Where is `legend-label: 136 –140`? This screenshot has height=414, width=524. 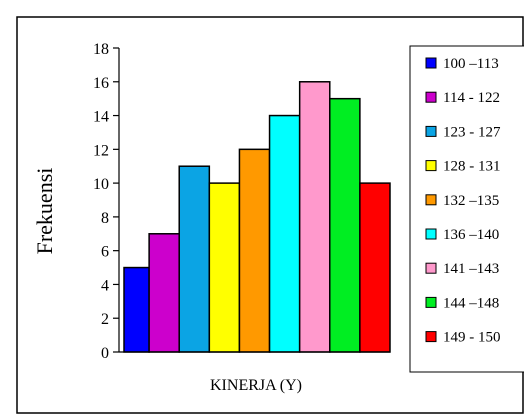 legend-label: 136 –140 is located at coordinates (471, 235).